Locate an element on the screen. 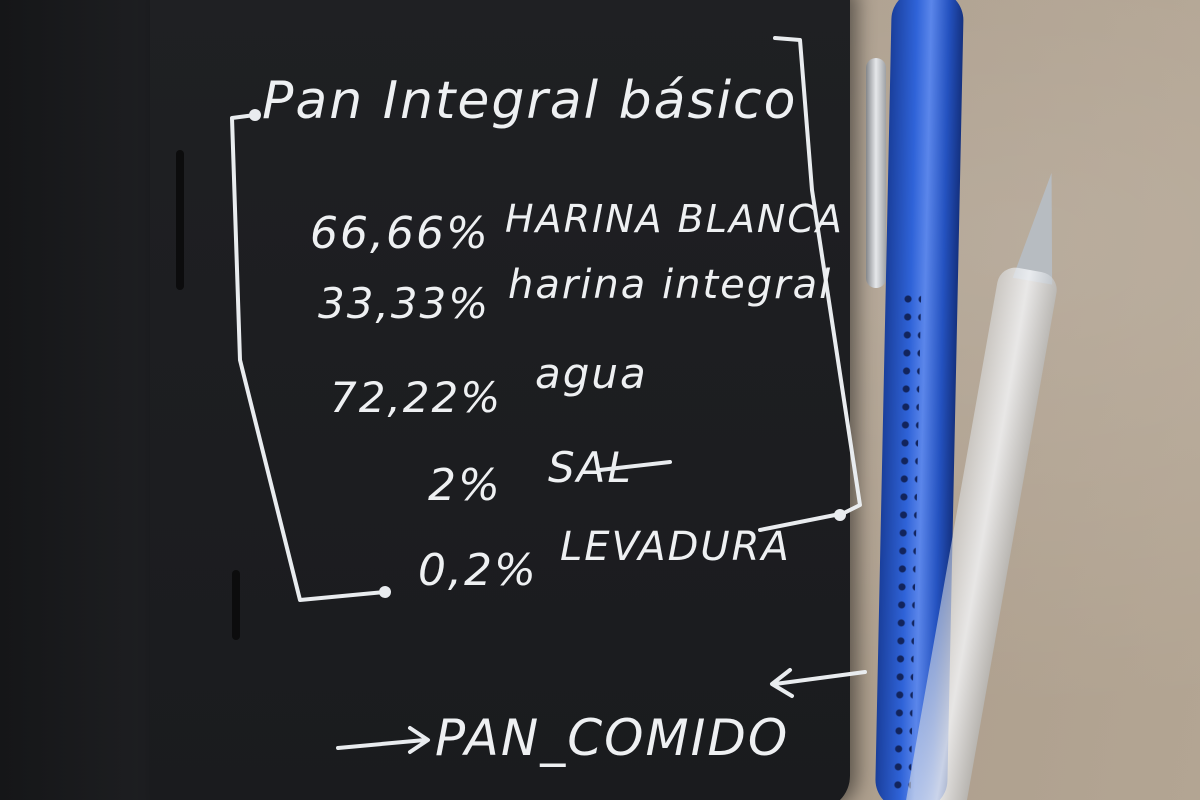 The height and width of the screenshot is (800, 1200). ingredient-5-name: LEVADURA is located at coordinates (675, 547).